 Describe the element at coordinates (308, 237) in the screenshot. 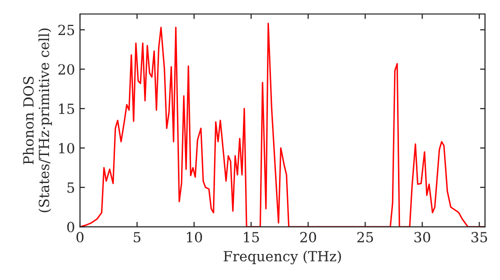

I see `x-tick-label: 20` at that location.